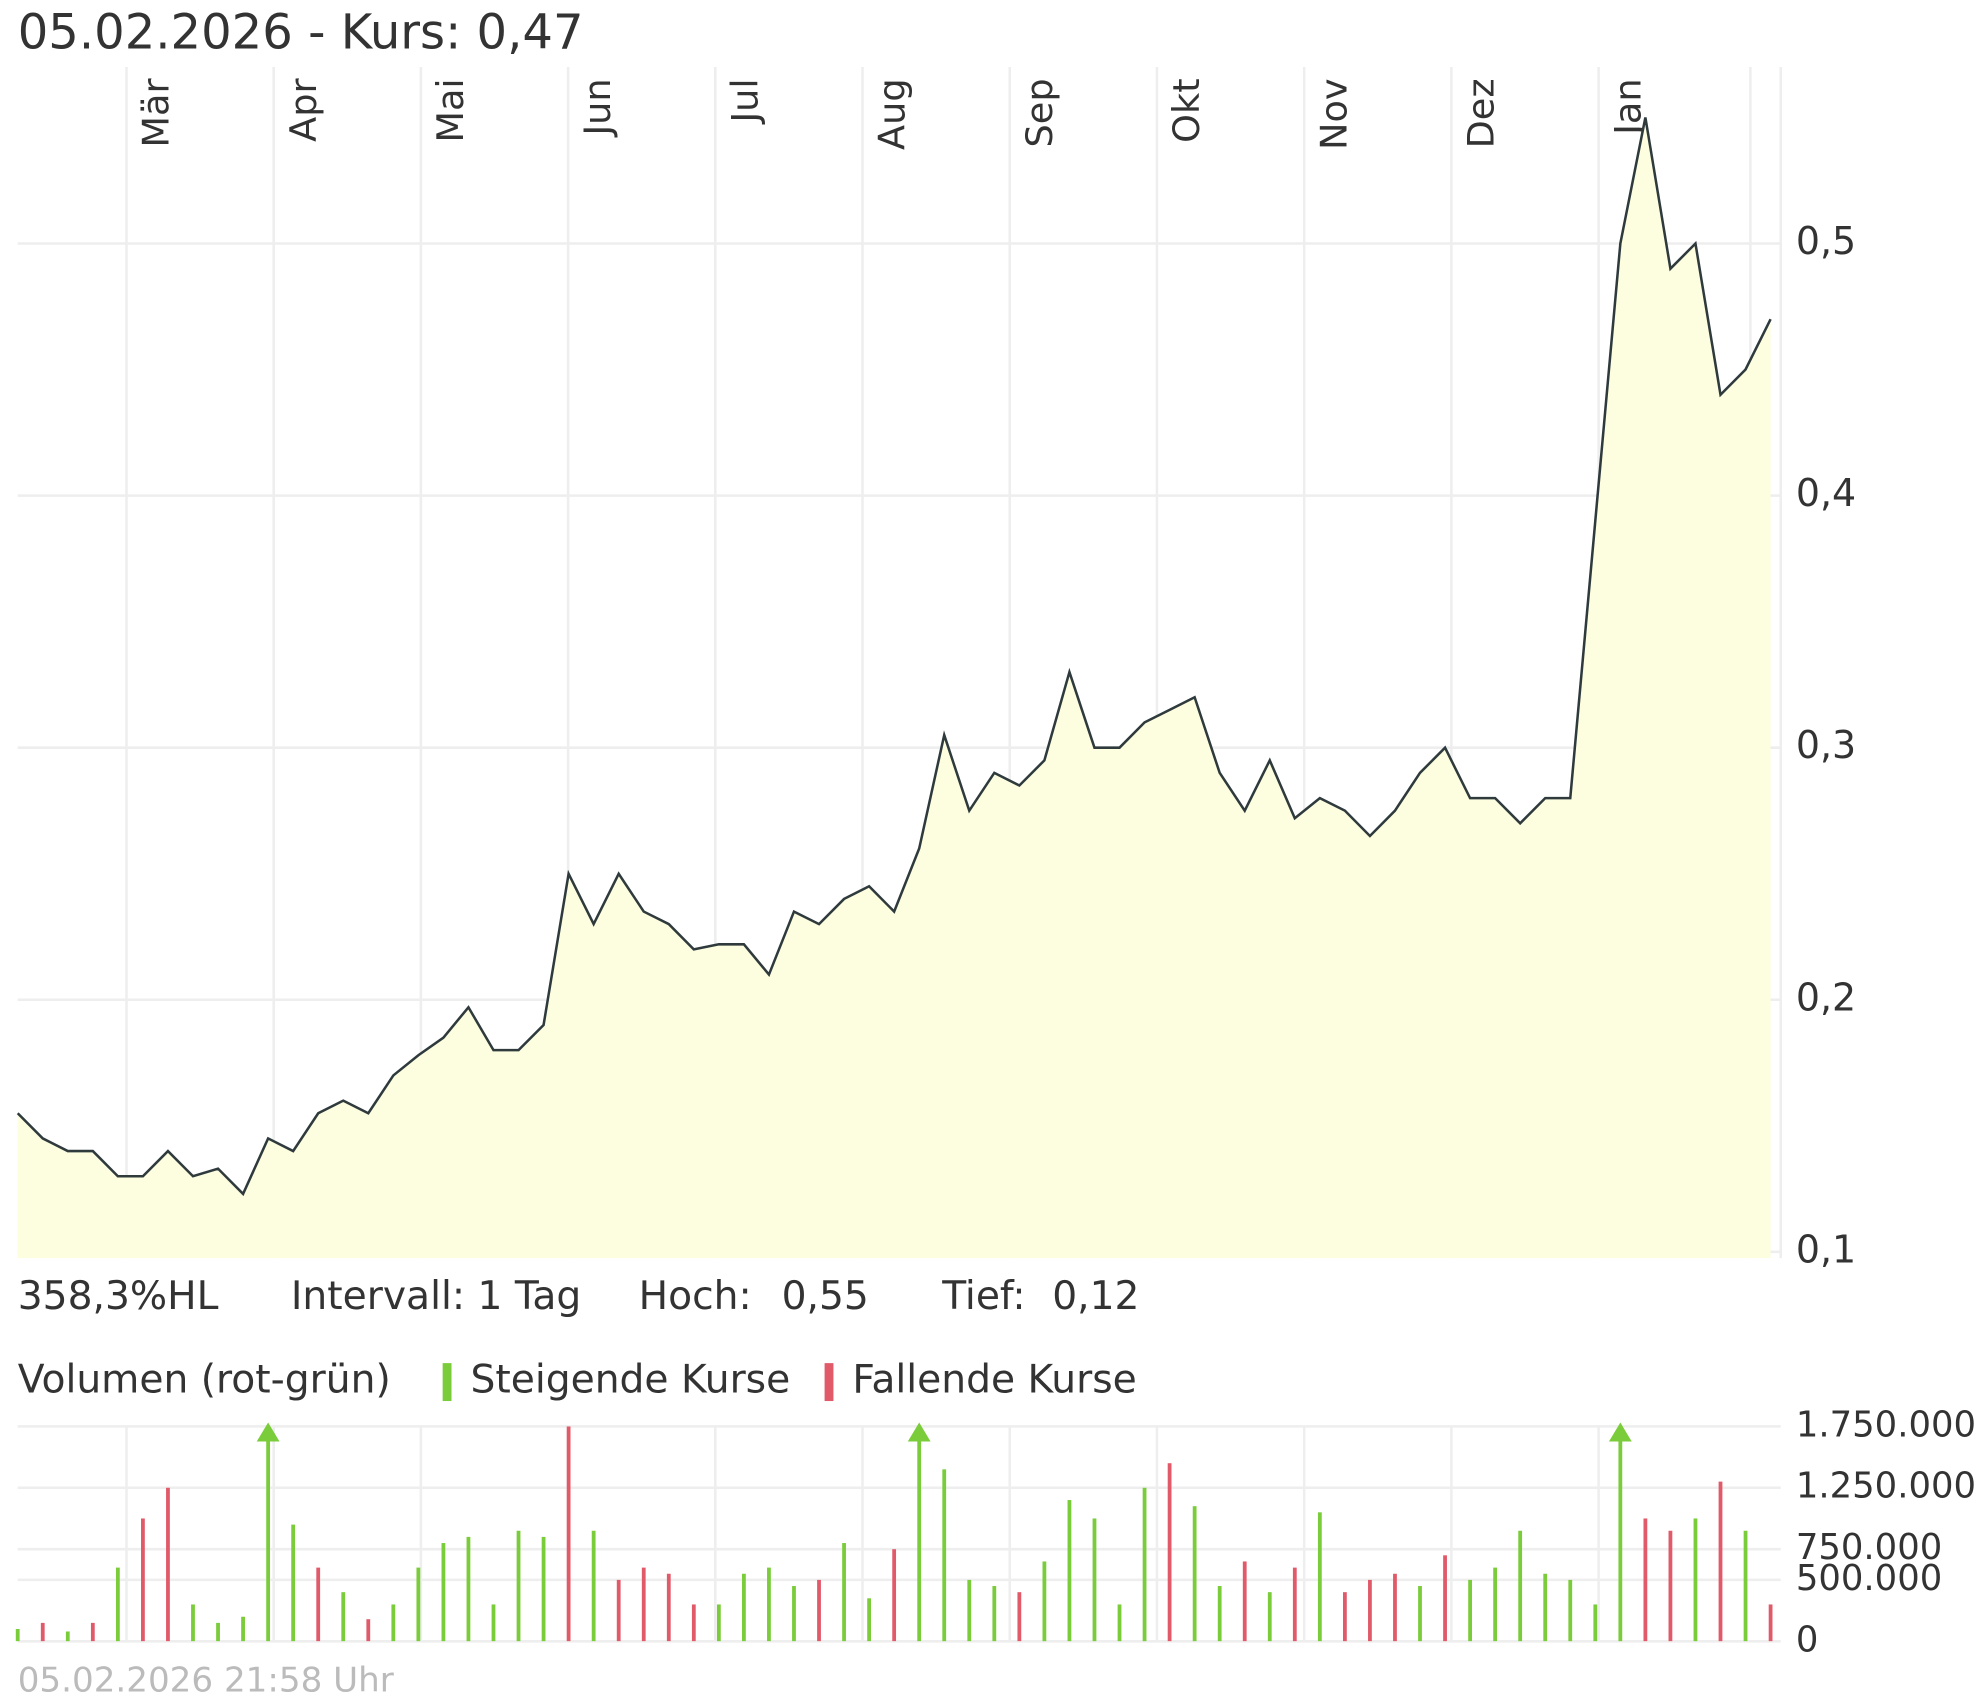  I want to click on x-tick-label: Nov, so click(1333, 114).